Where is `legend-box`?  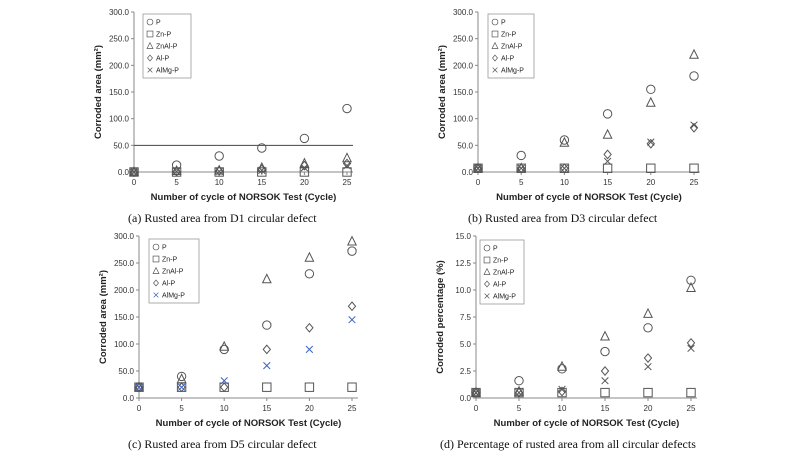
legend-box is located at coordinates (502, 272).